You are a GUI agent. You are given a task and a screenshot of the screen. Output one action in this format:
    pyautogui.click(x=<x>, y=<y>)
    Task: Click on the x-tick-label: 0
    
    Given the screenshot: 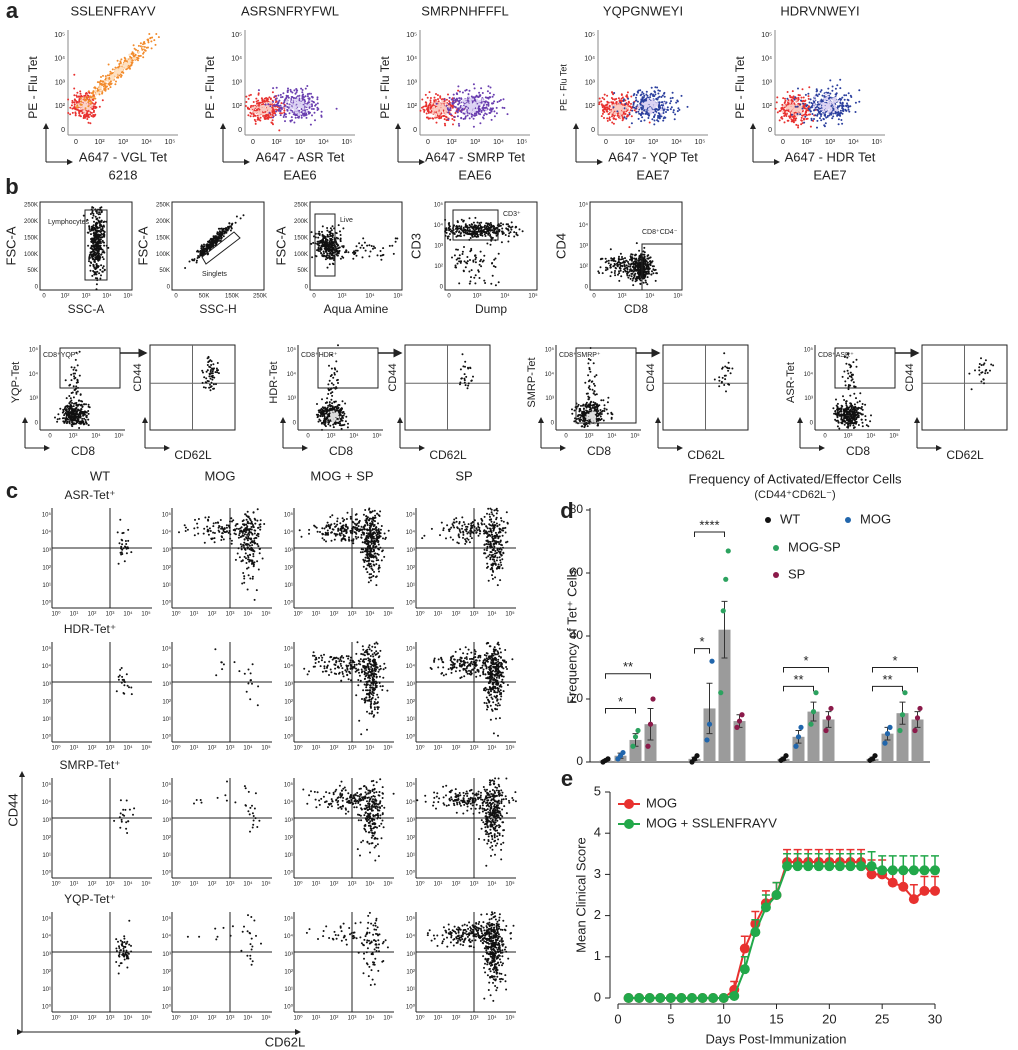 What is the action you would take?
    pyautogui.click(x=606, y=142)
    